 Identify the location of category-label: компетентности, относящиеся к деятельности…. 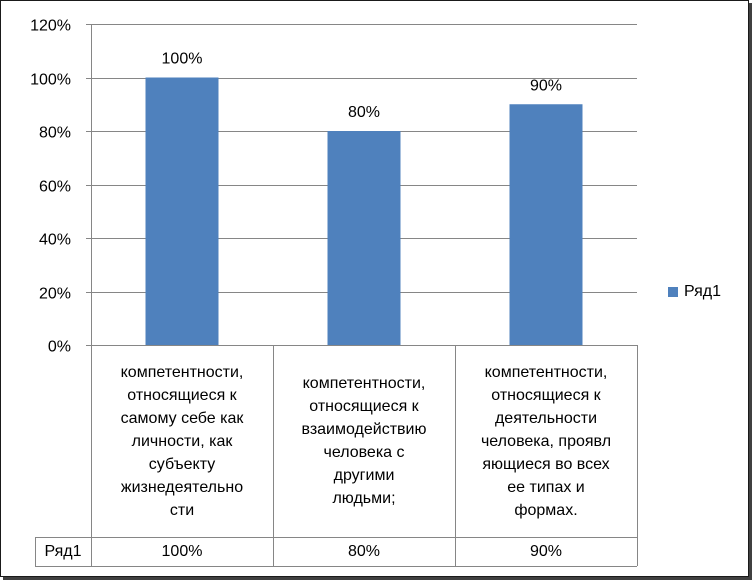
(546, 441).